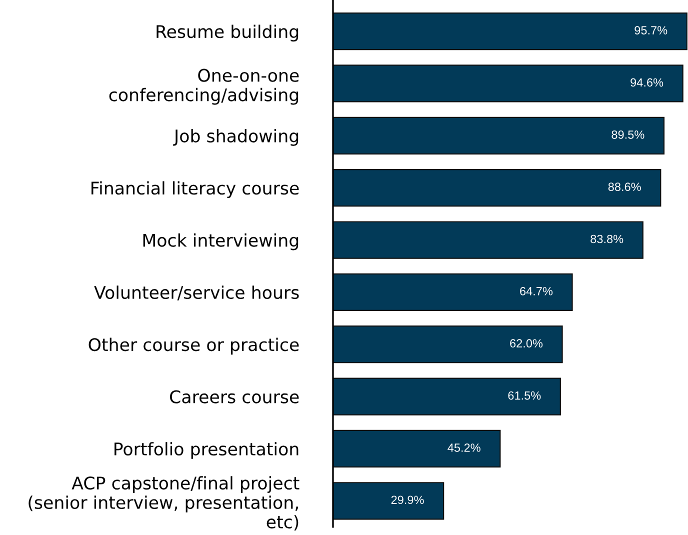  Describe the element at coordinates (234, 397) in the screenshot. I see `y-tick-label: Careers course` at that location.